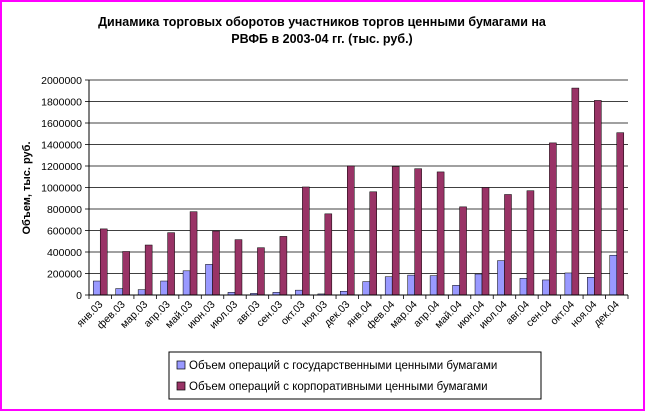 This screenshot has height=411, width=645. Describe the element at coordinates (61, 146) in the screenshot. I see `y-tick-label: 1400000` at that location.